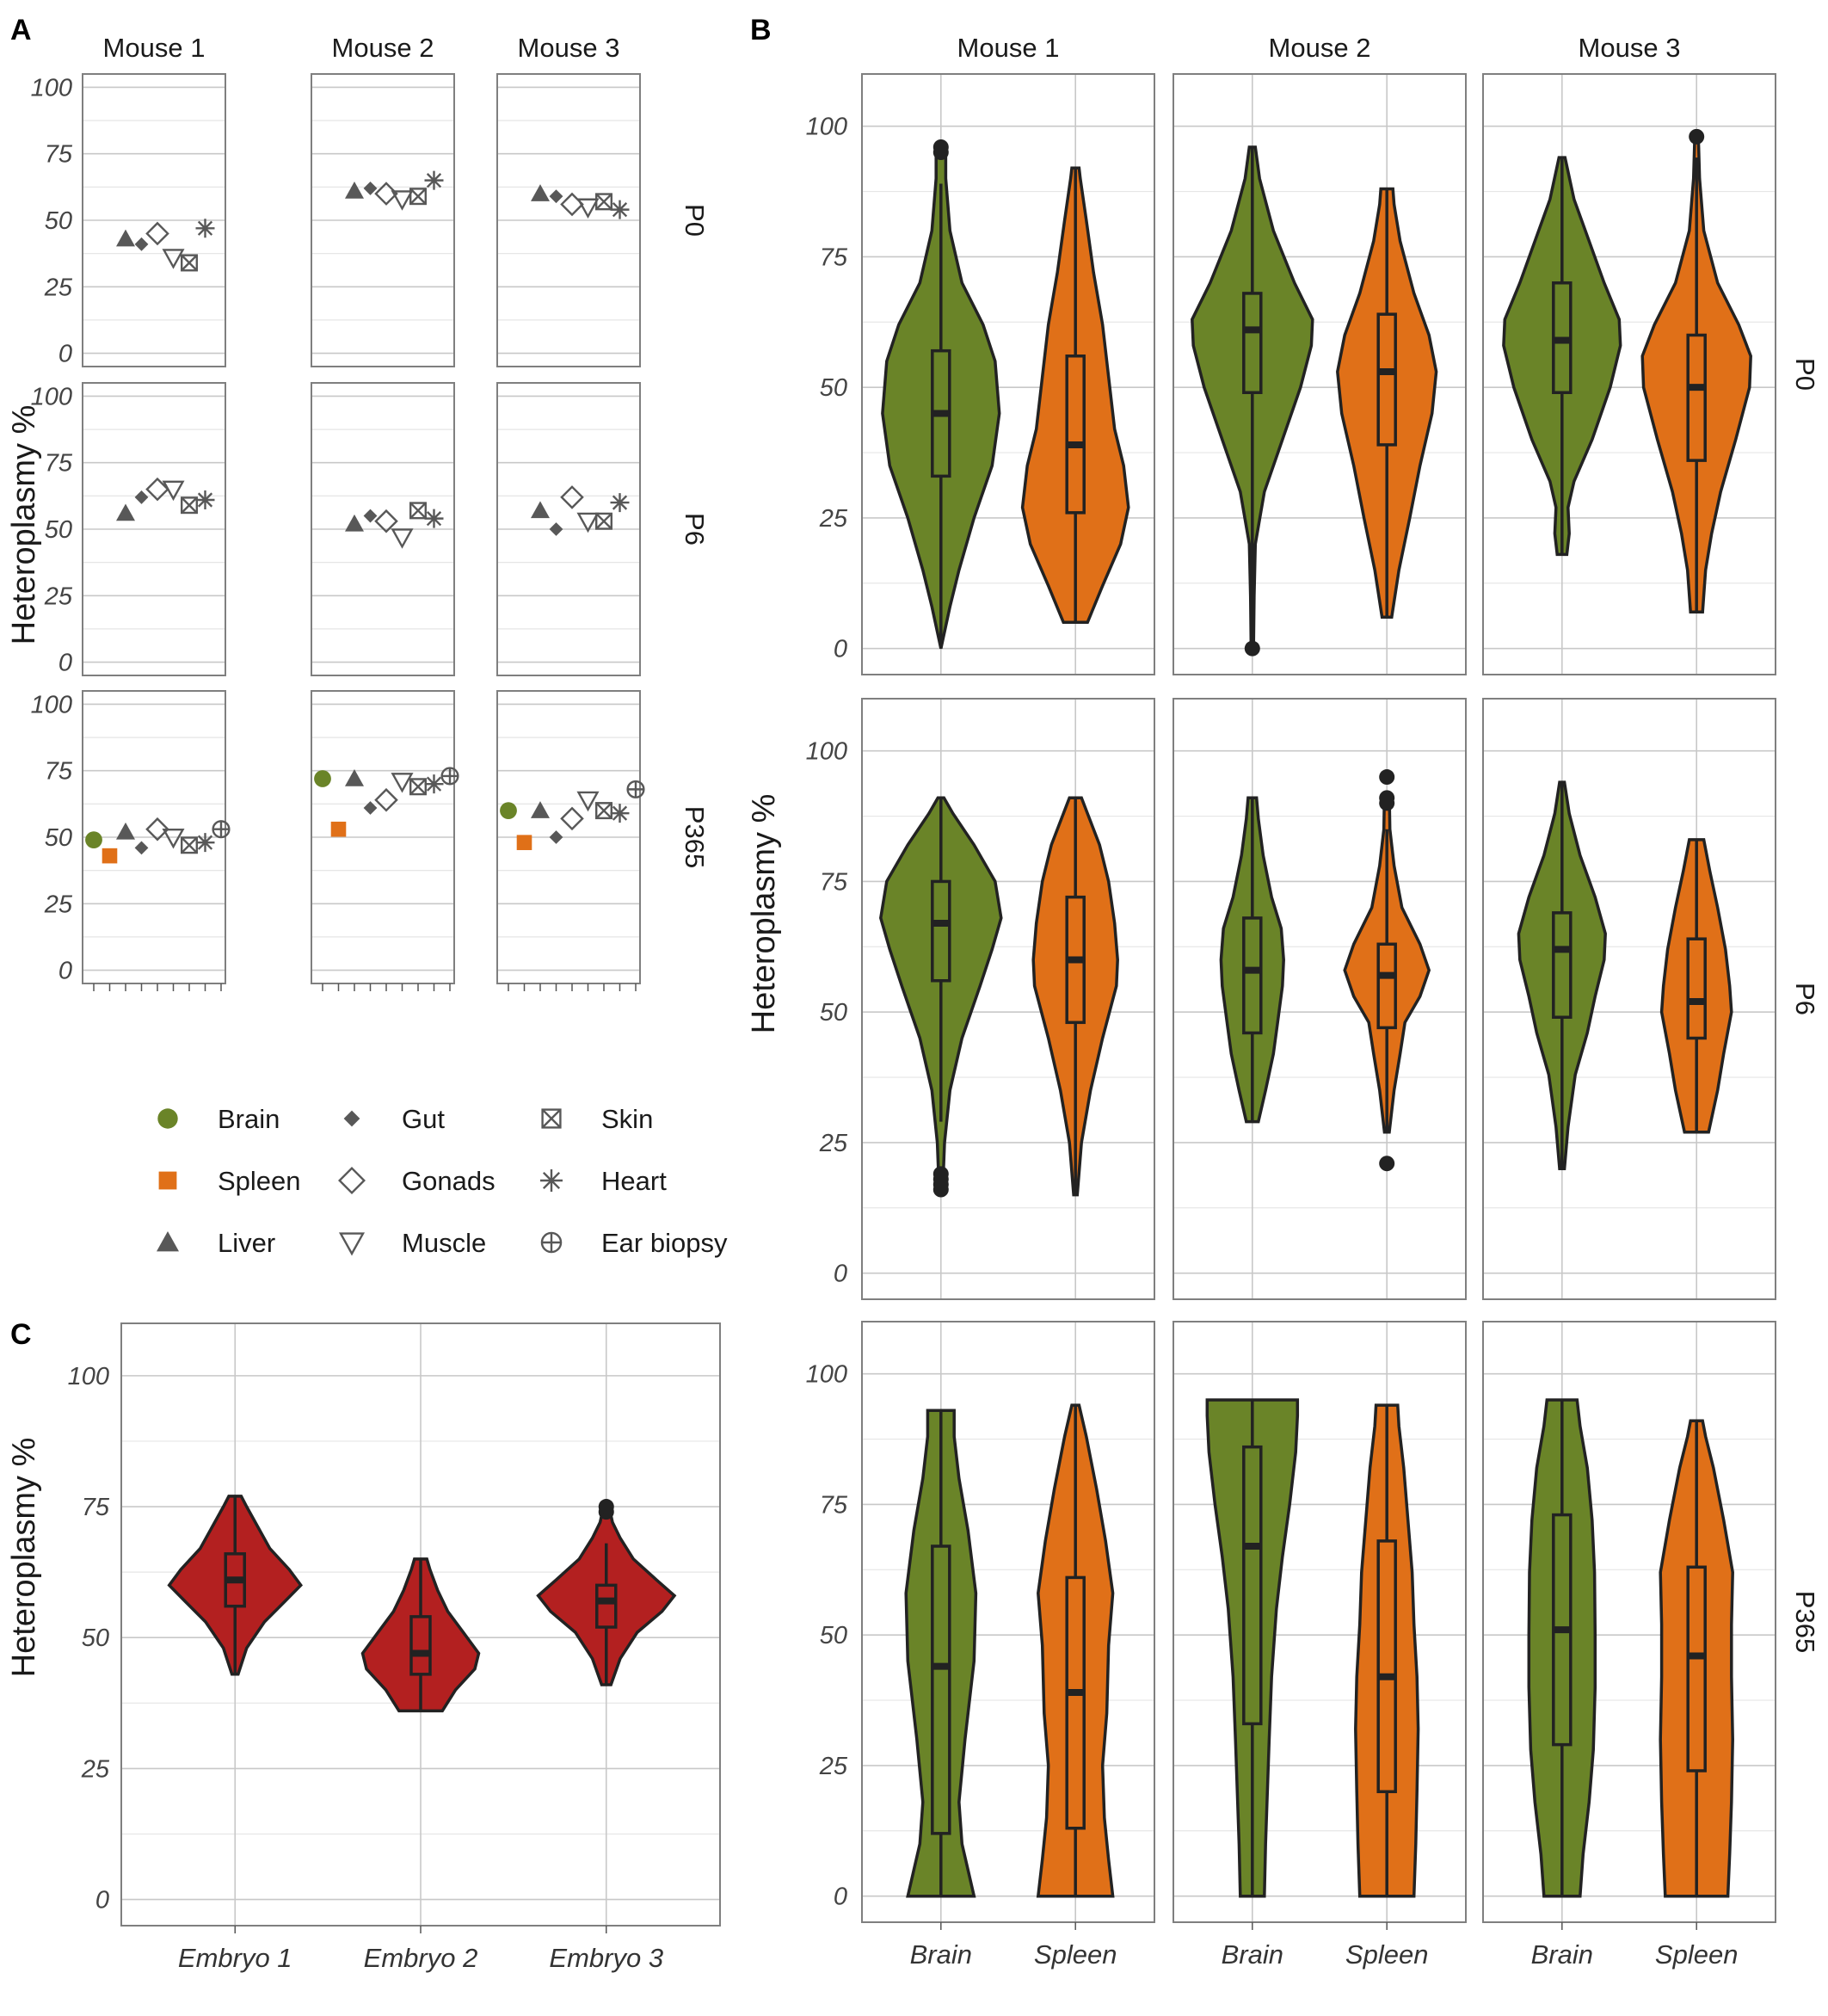 The image size is (1828, 2016). What do you see at coordinates (354, 777) in the screenshot?
I see `panel-a-p365-mouse-2-point-liver` at bounding box center [354, 777].